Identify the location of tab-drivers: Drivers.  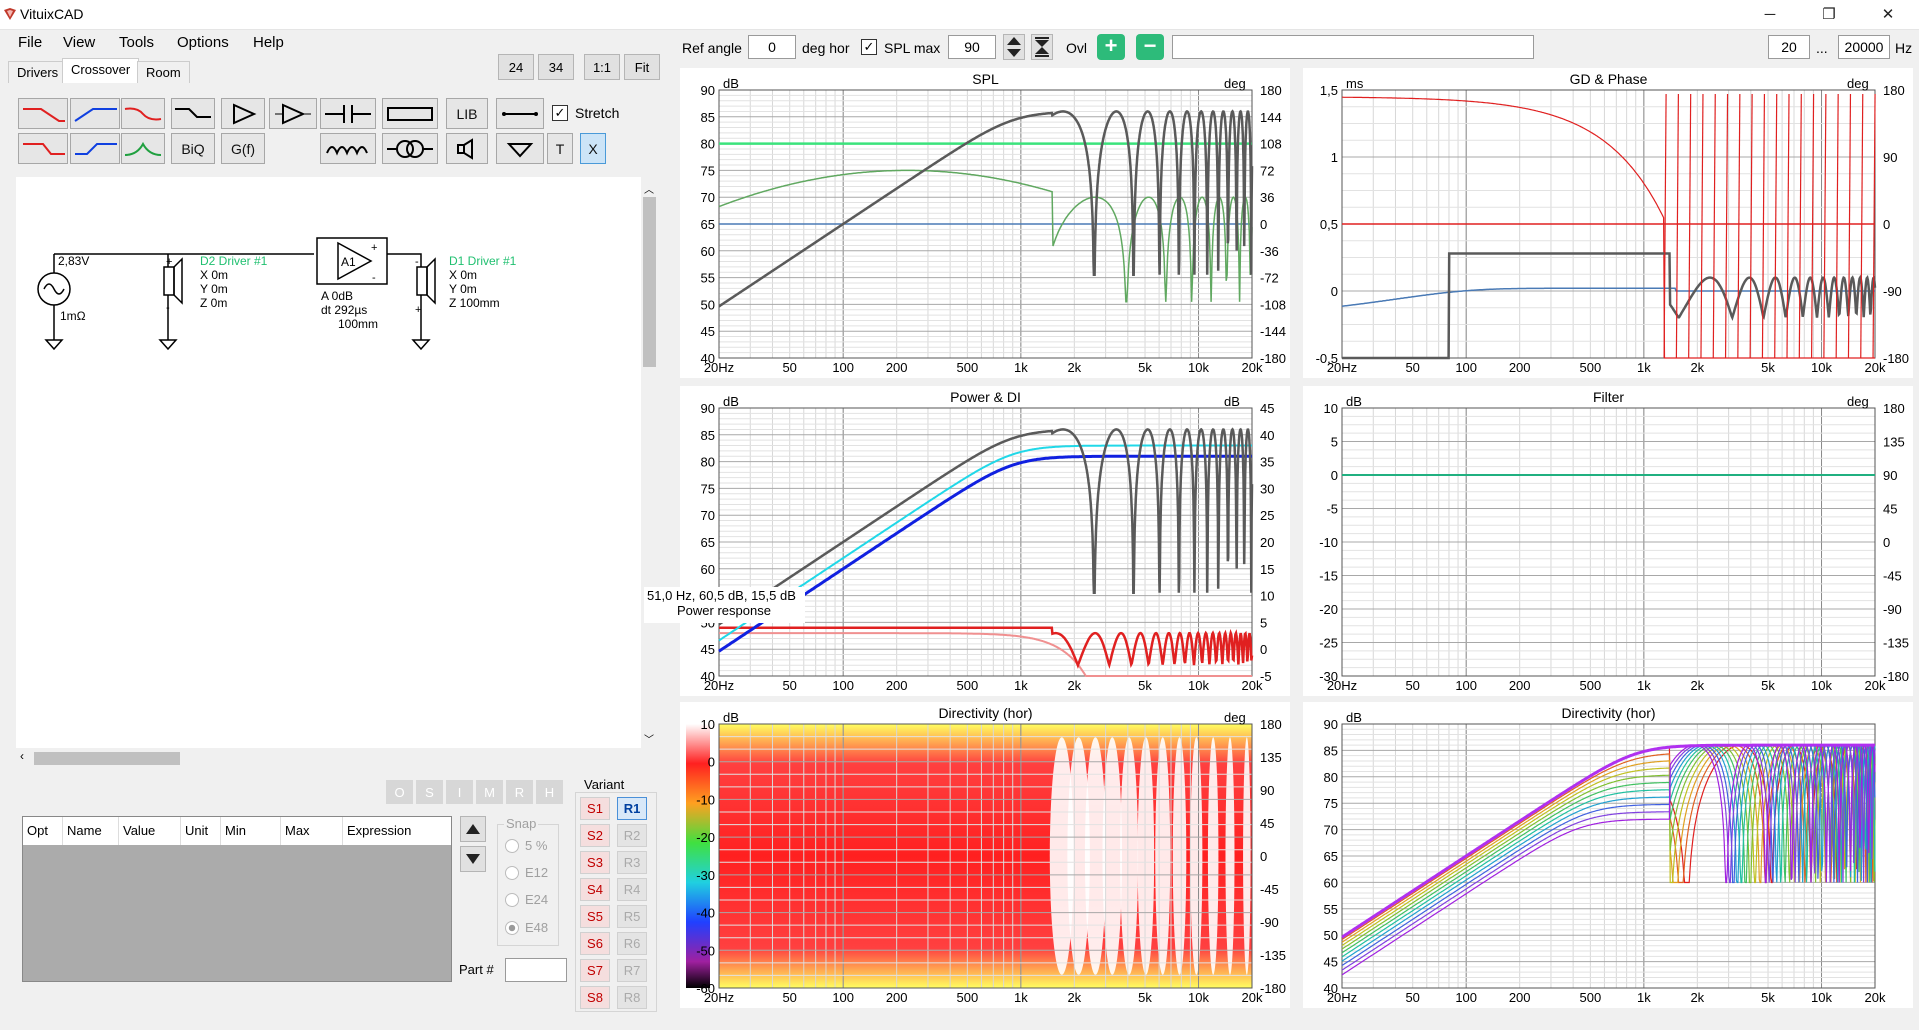
(38, 72).